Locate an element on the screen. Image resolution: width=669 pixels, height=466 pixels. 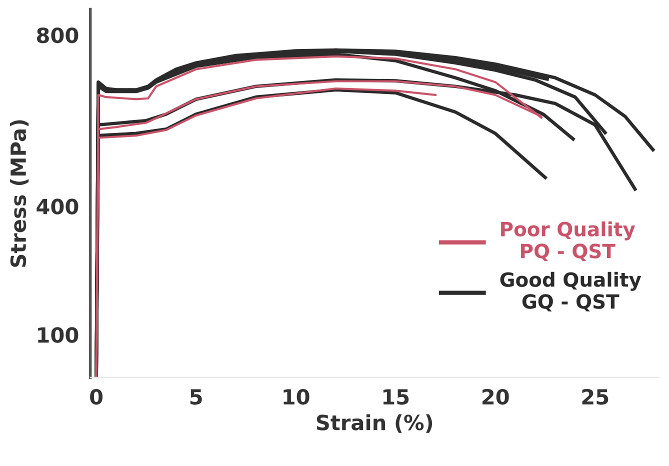
legend-label: Poor Quality PQ - QST is located at coordinates (568, 241).